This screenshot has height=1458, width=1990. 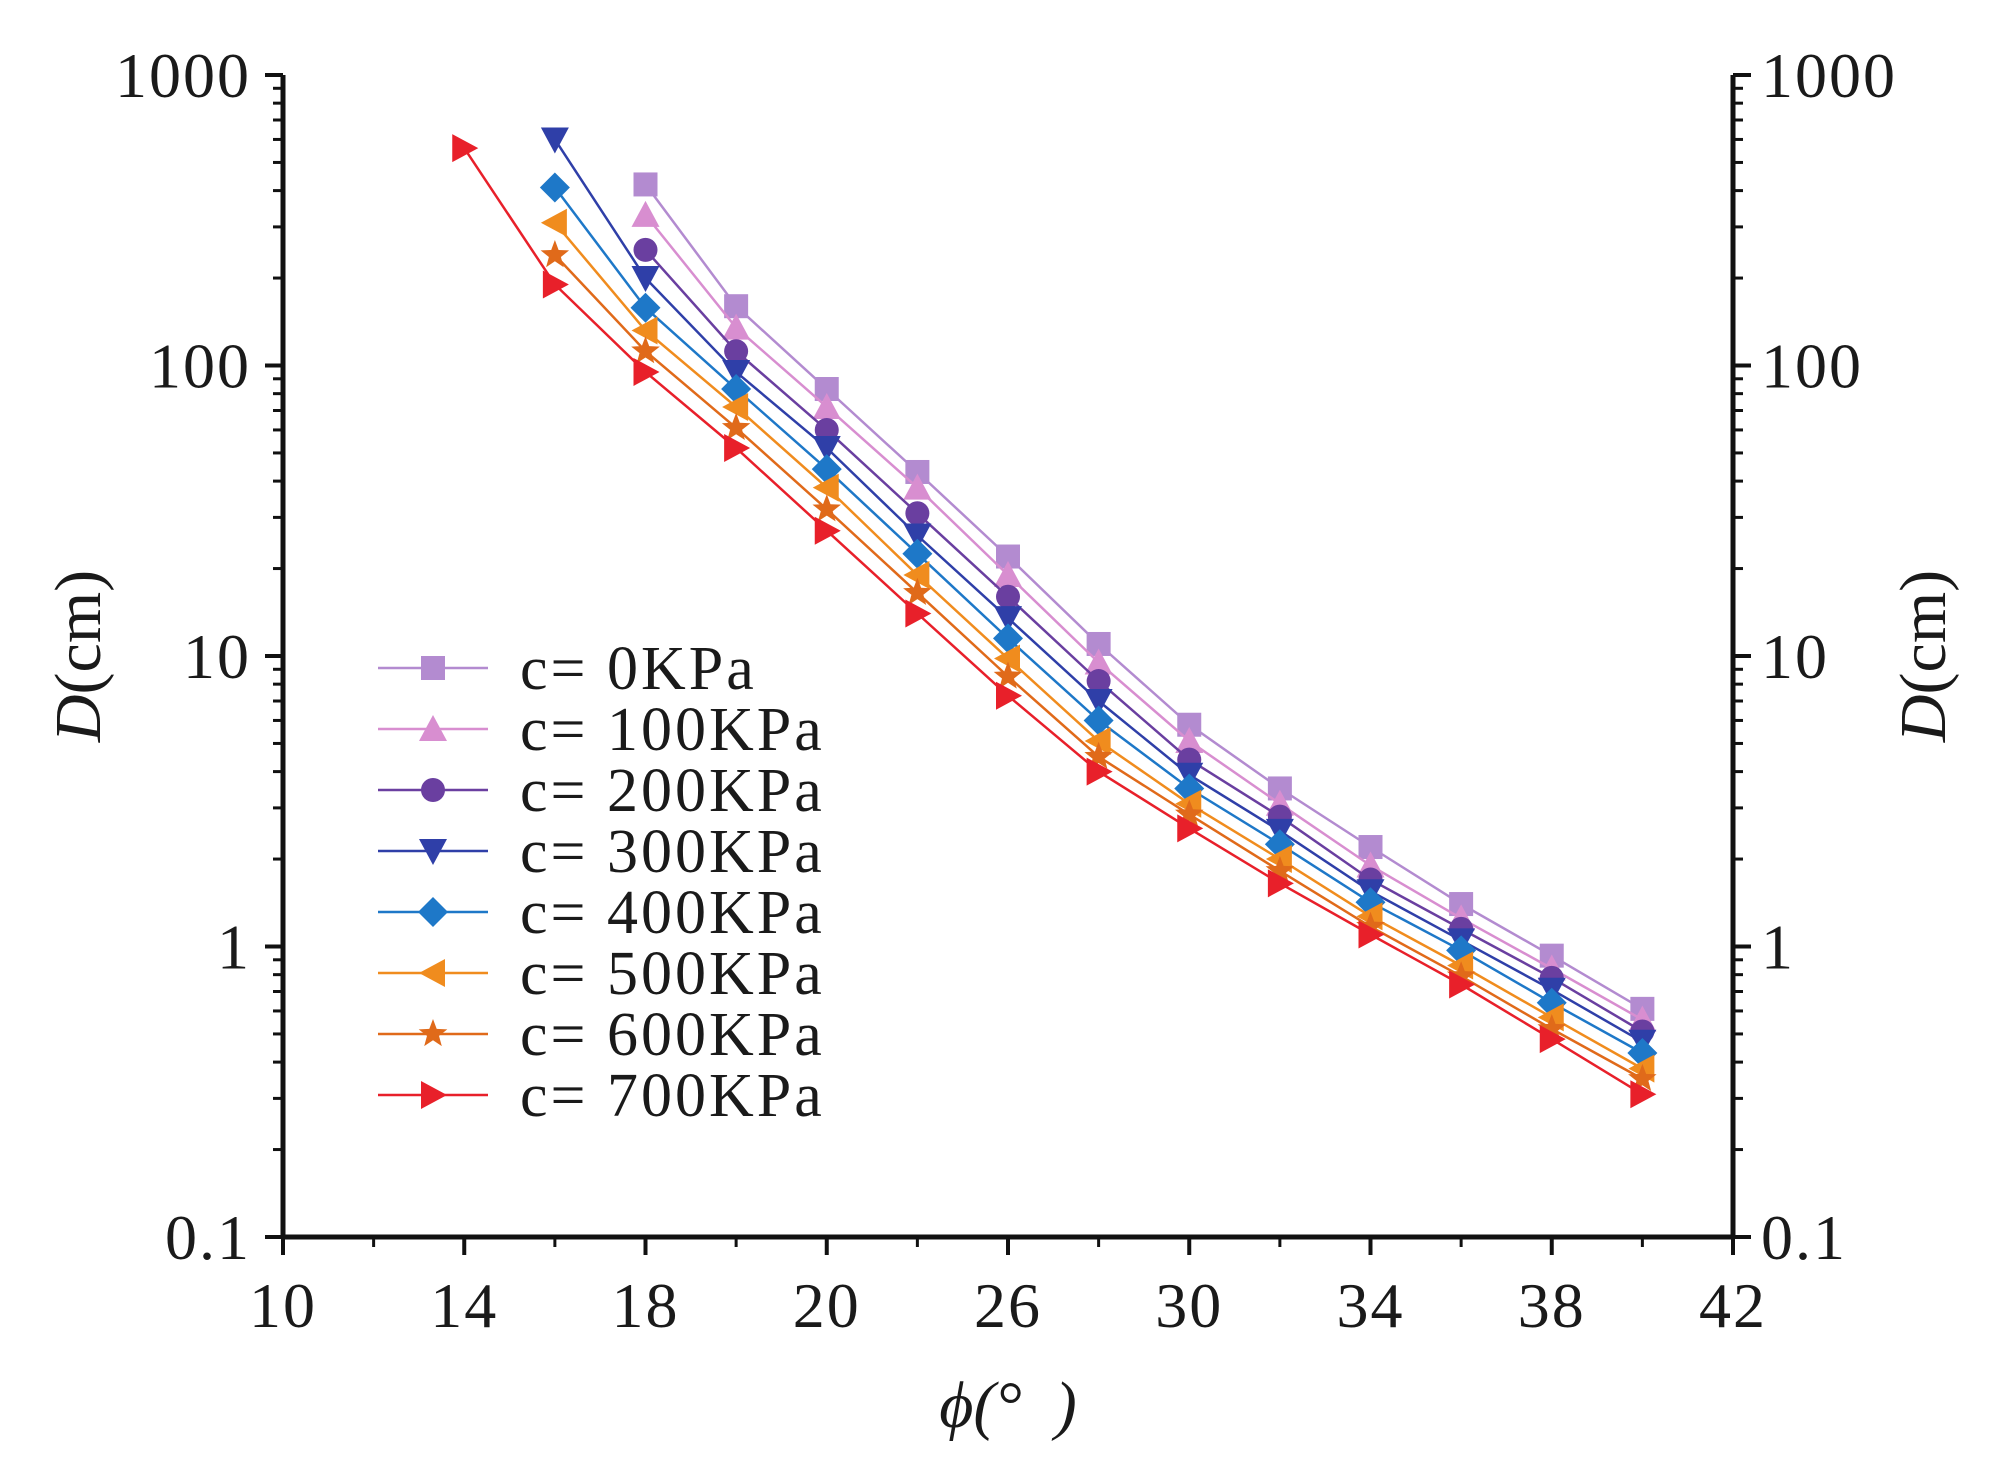 I want to click on legend-item: c= 600KPa, so click(x=601, y=1035).